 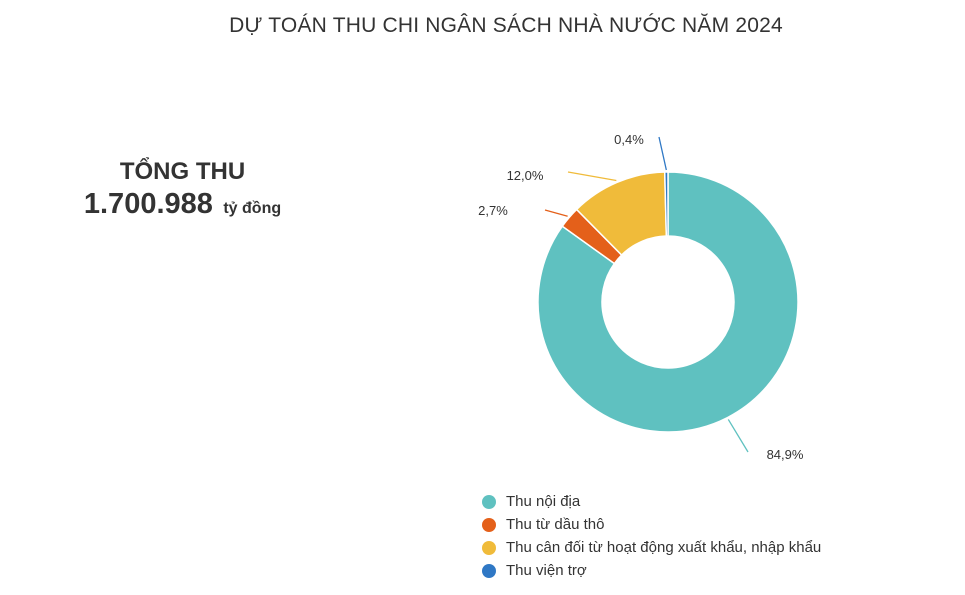 What do you see at coordinates (651, 524) in the screenshot?
I see `legend-item-1: Thu từ dầu thô` at bounding box center [651, 524].